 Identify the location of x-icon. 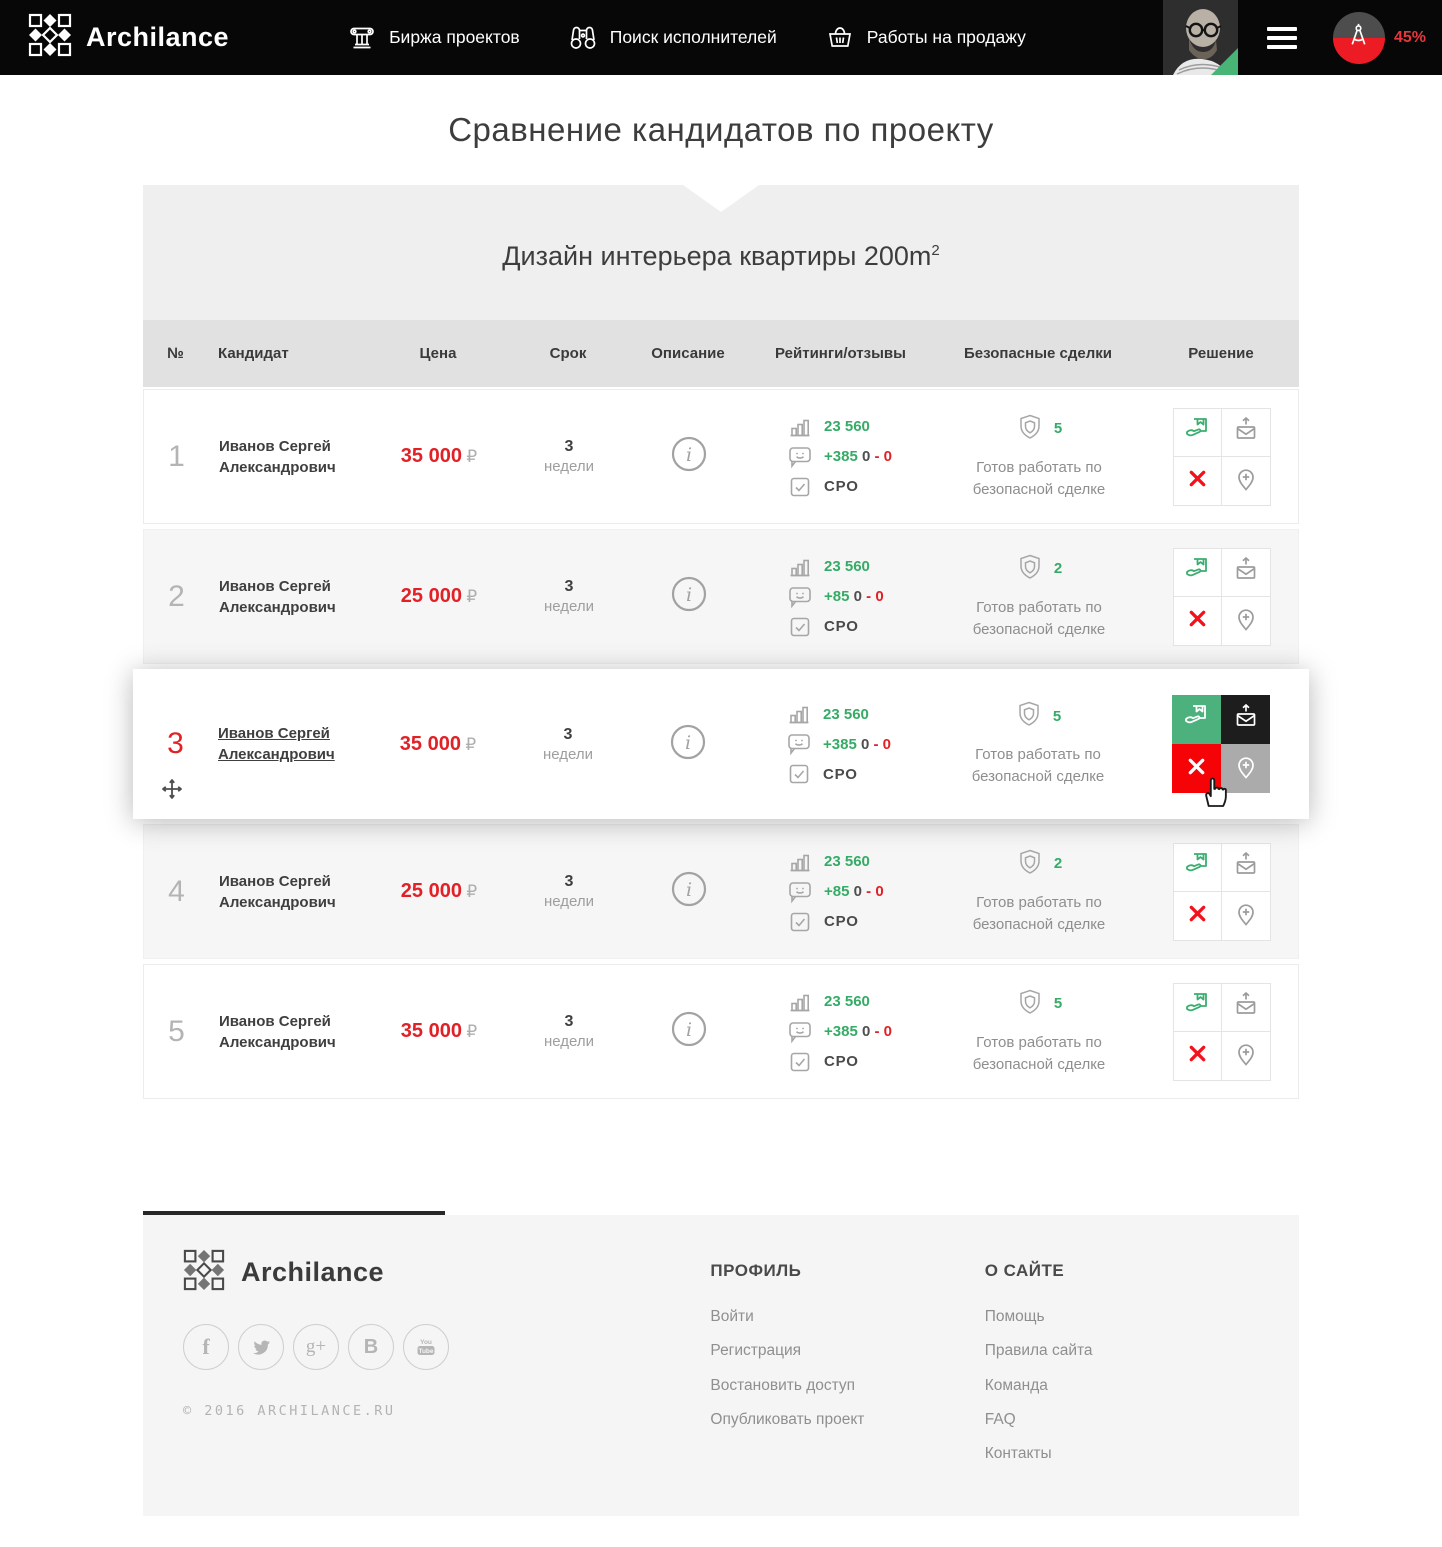
(1197, 481).